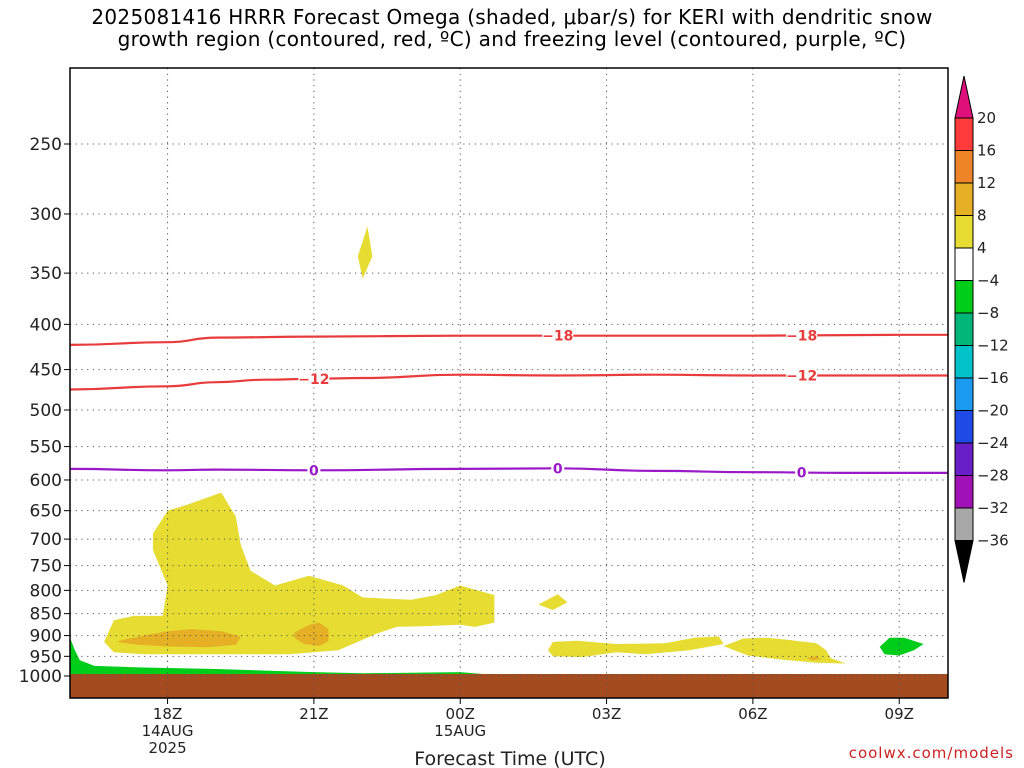 Image resolution: width=1024 pixels, height=768 pixels. Describe the element at coordinates (986, 151) in the screenshot. I see `colorbar-label-1: 16` at that location.